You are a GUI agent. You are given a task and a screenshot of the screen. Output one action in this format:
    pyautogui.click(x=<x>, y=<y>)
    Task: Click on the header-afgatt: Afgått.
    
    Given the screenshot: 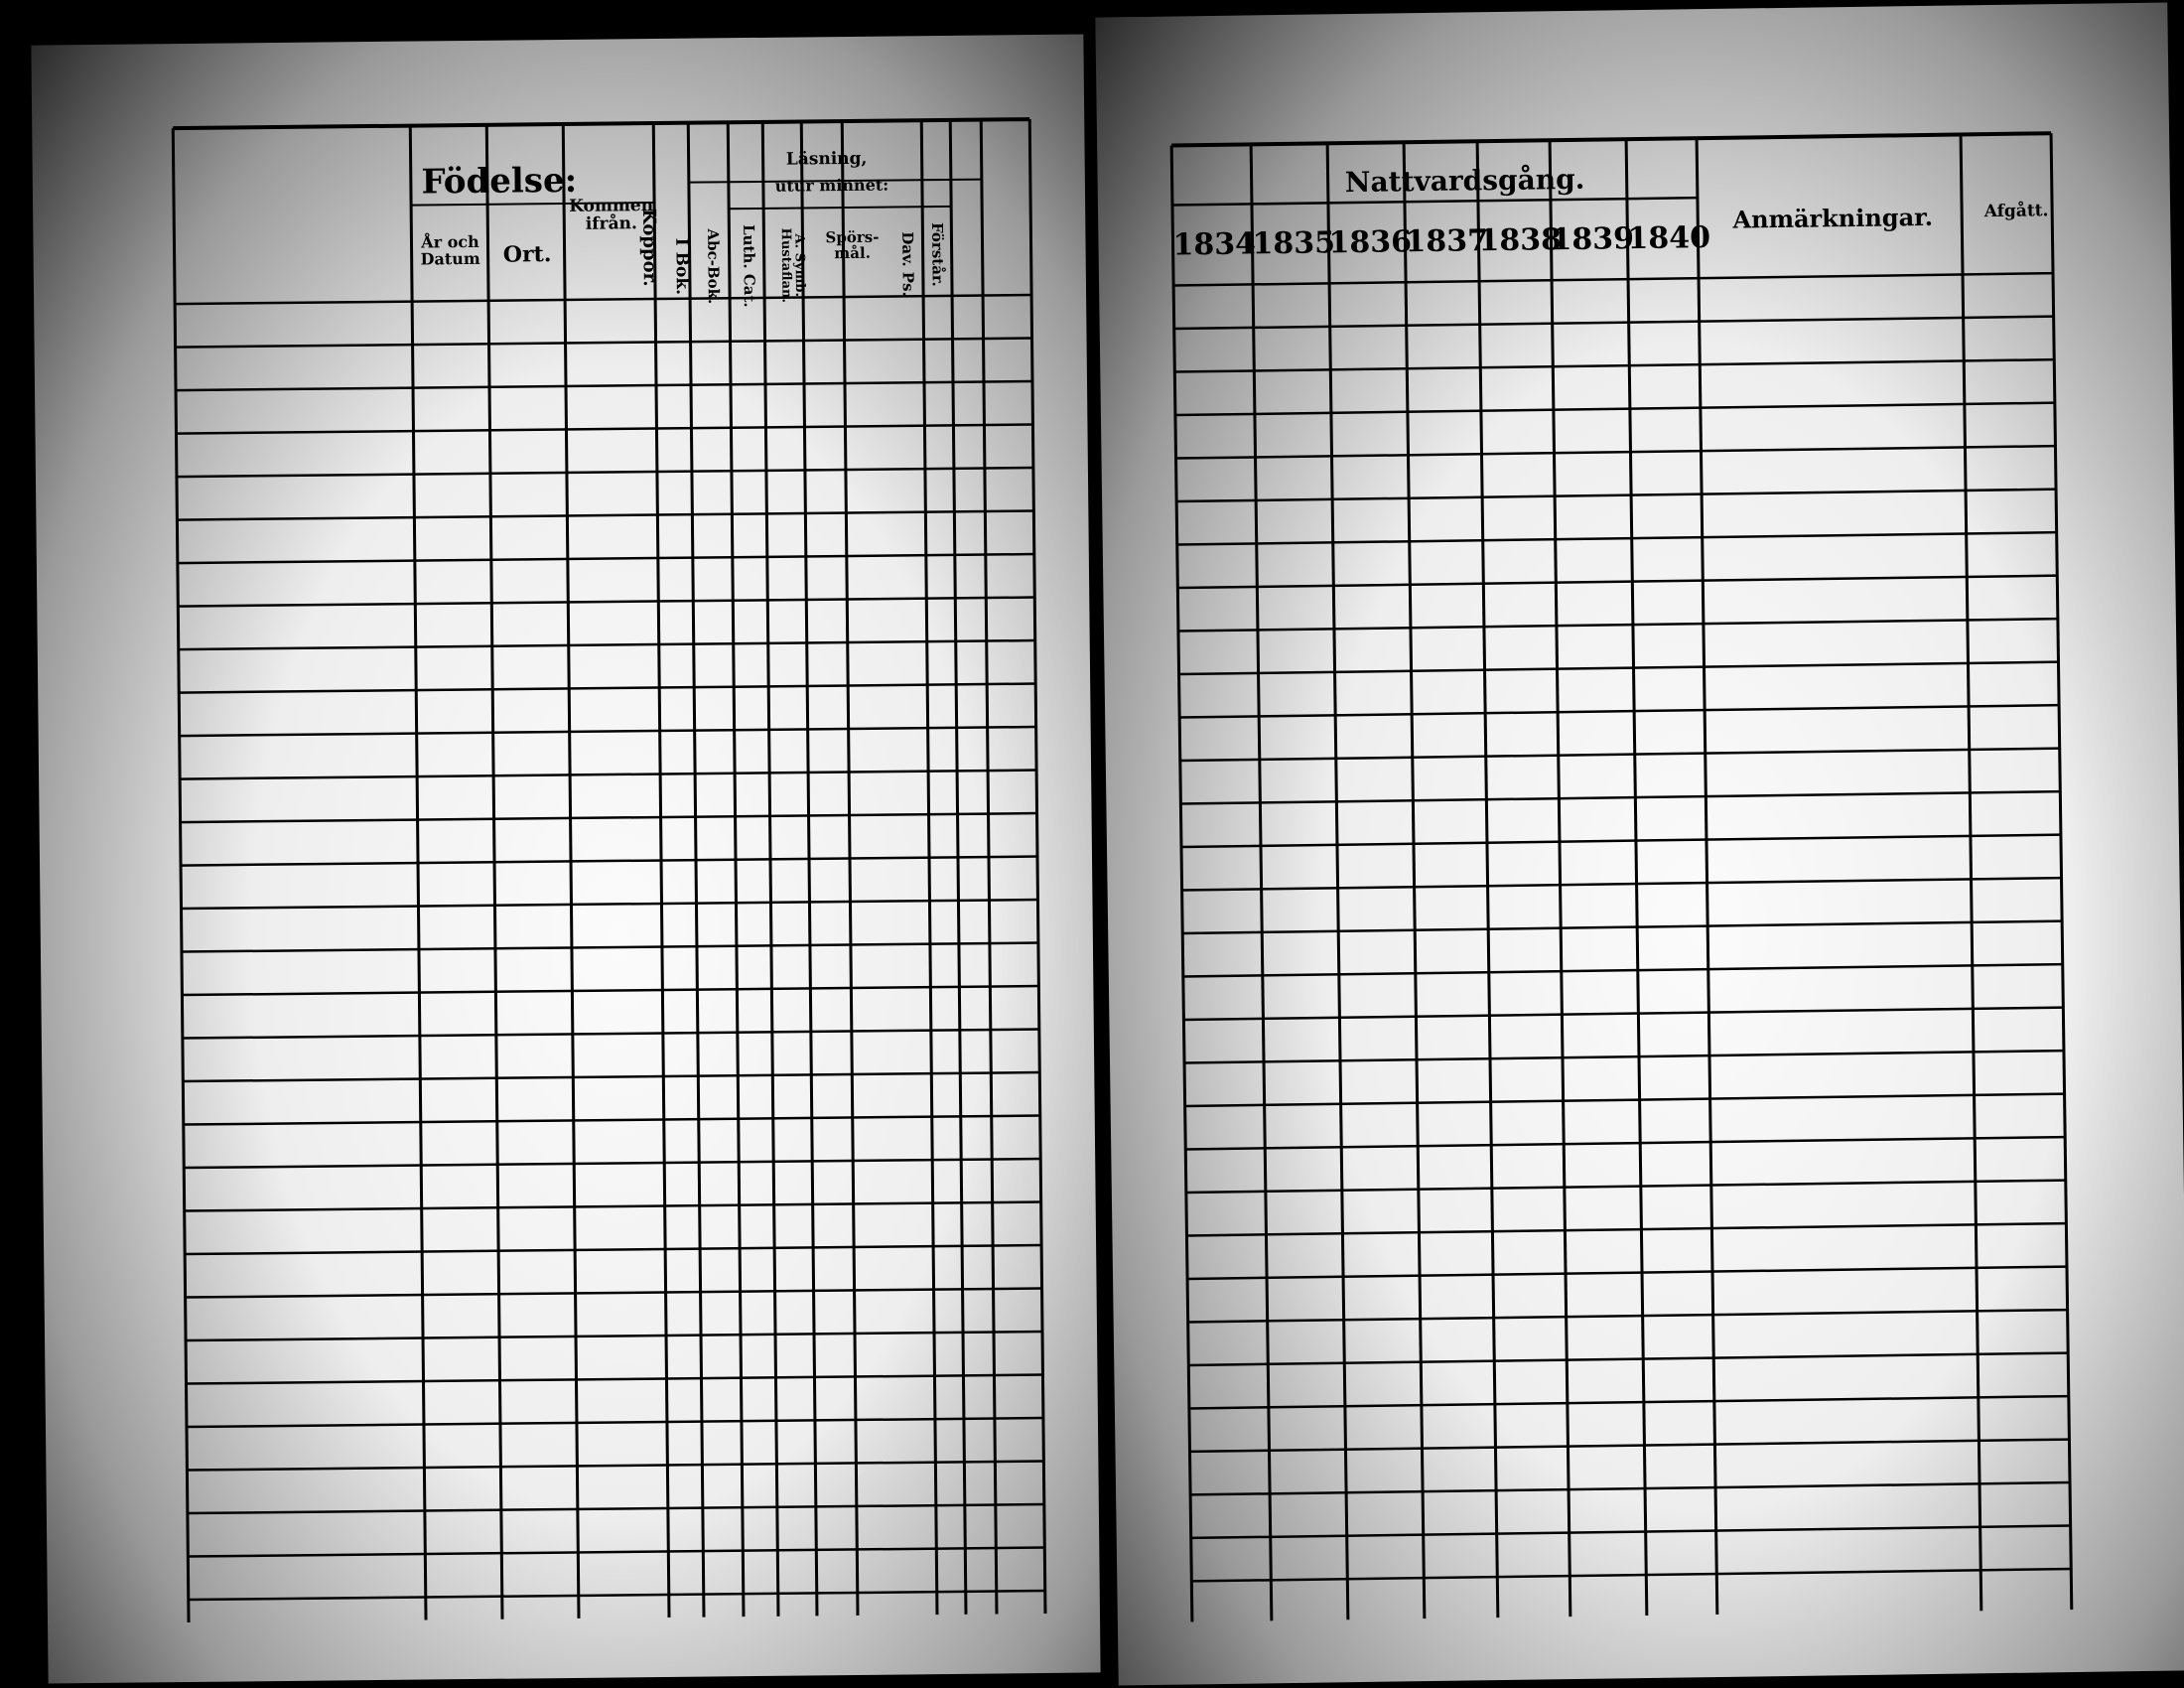 What is the action you would take?
    pyautogui.click(x=2016, y=211)
    